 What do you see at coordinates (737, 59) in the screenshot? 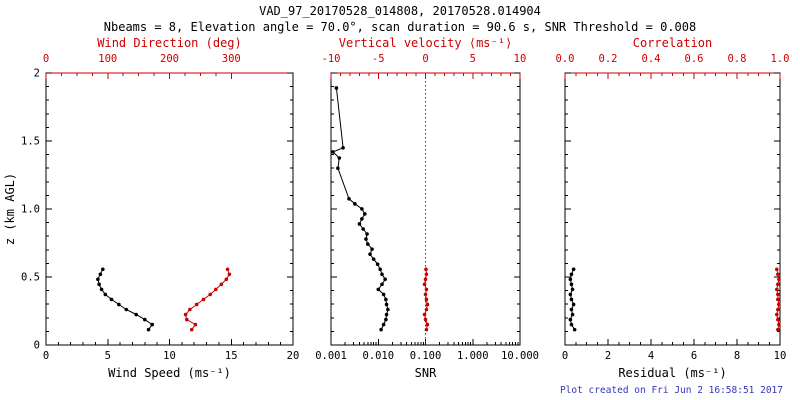
I see `svg-text: 0.8` at bounding box center [737, 59].